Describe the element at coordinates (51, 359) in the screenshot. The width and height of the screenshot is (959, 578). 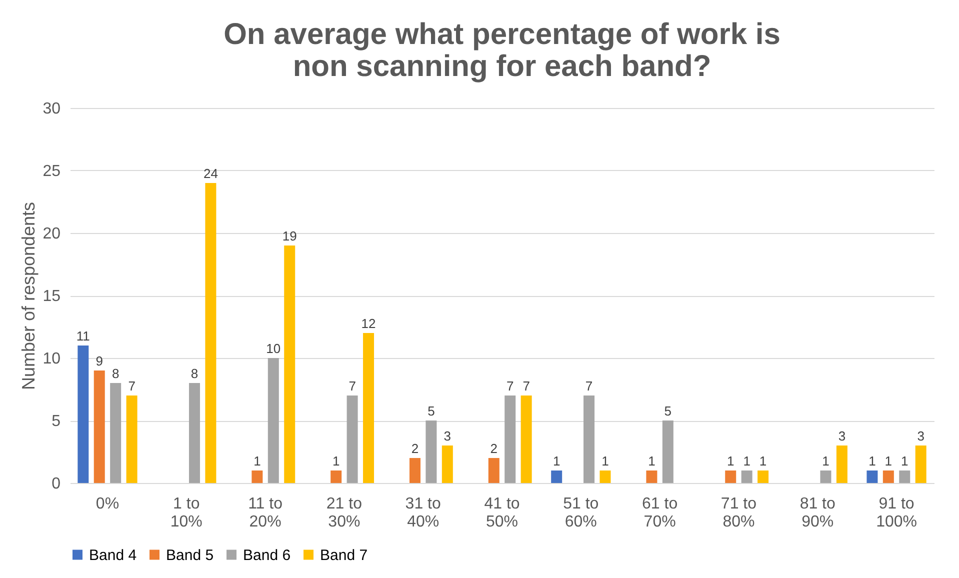
I see `y-tick-label: 10` at that location.